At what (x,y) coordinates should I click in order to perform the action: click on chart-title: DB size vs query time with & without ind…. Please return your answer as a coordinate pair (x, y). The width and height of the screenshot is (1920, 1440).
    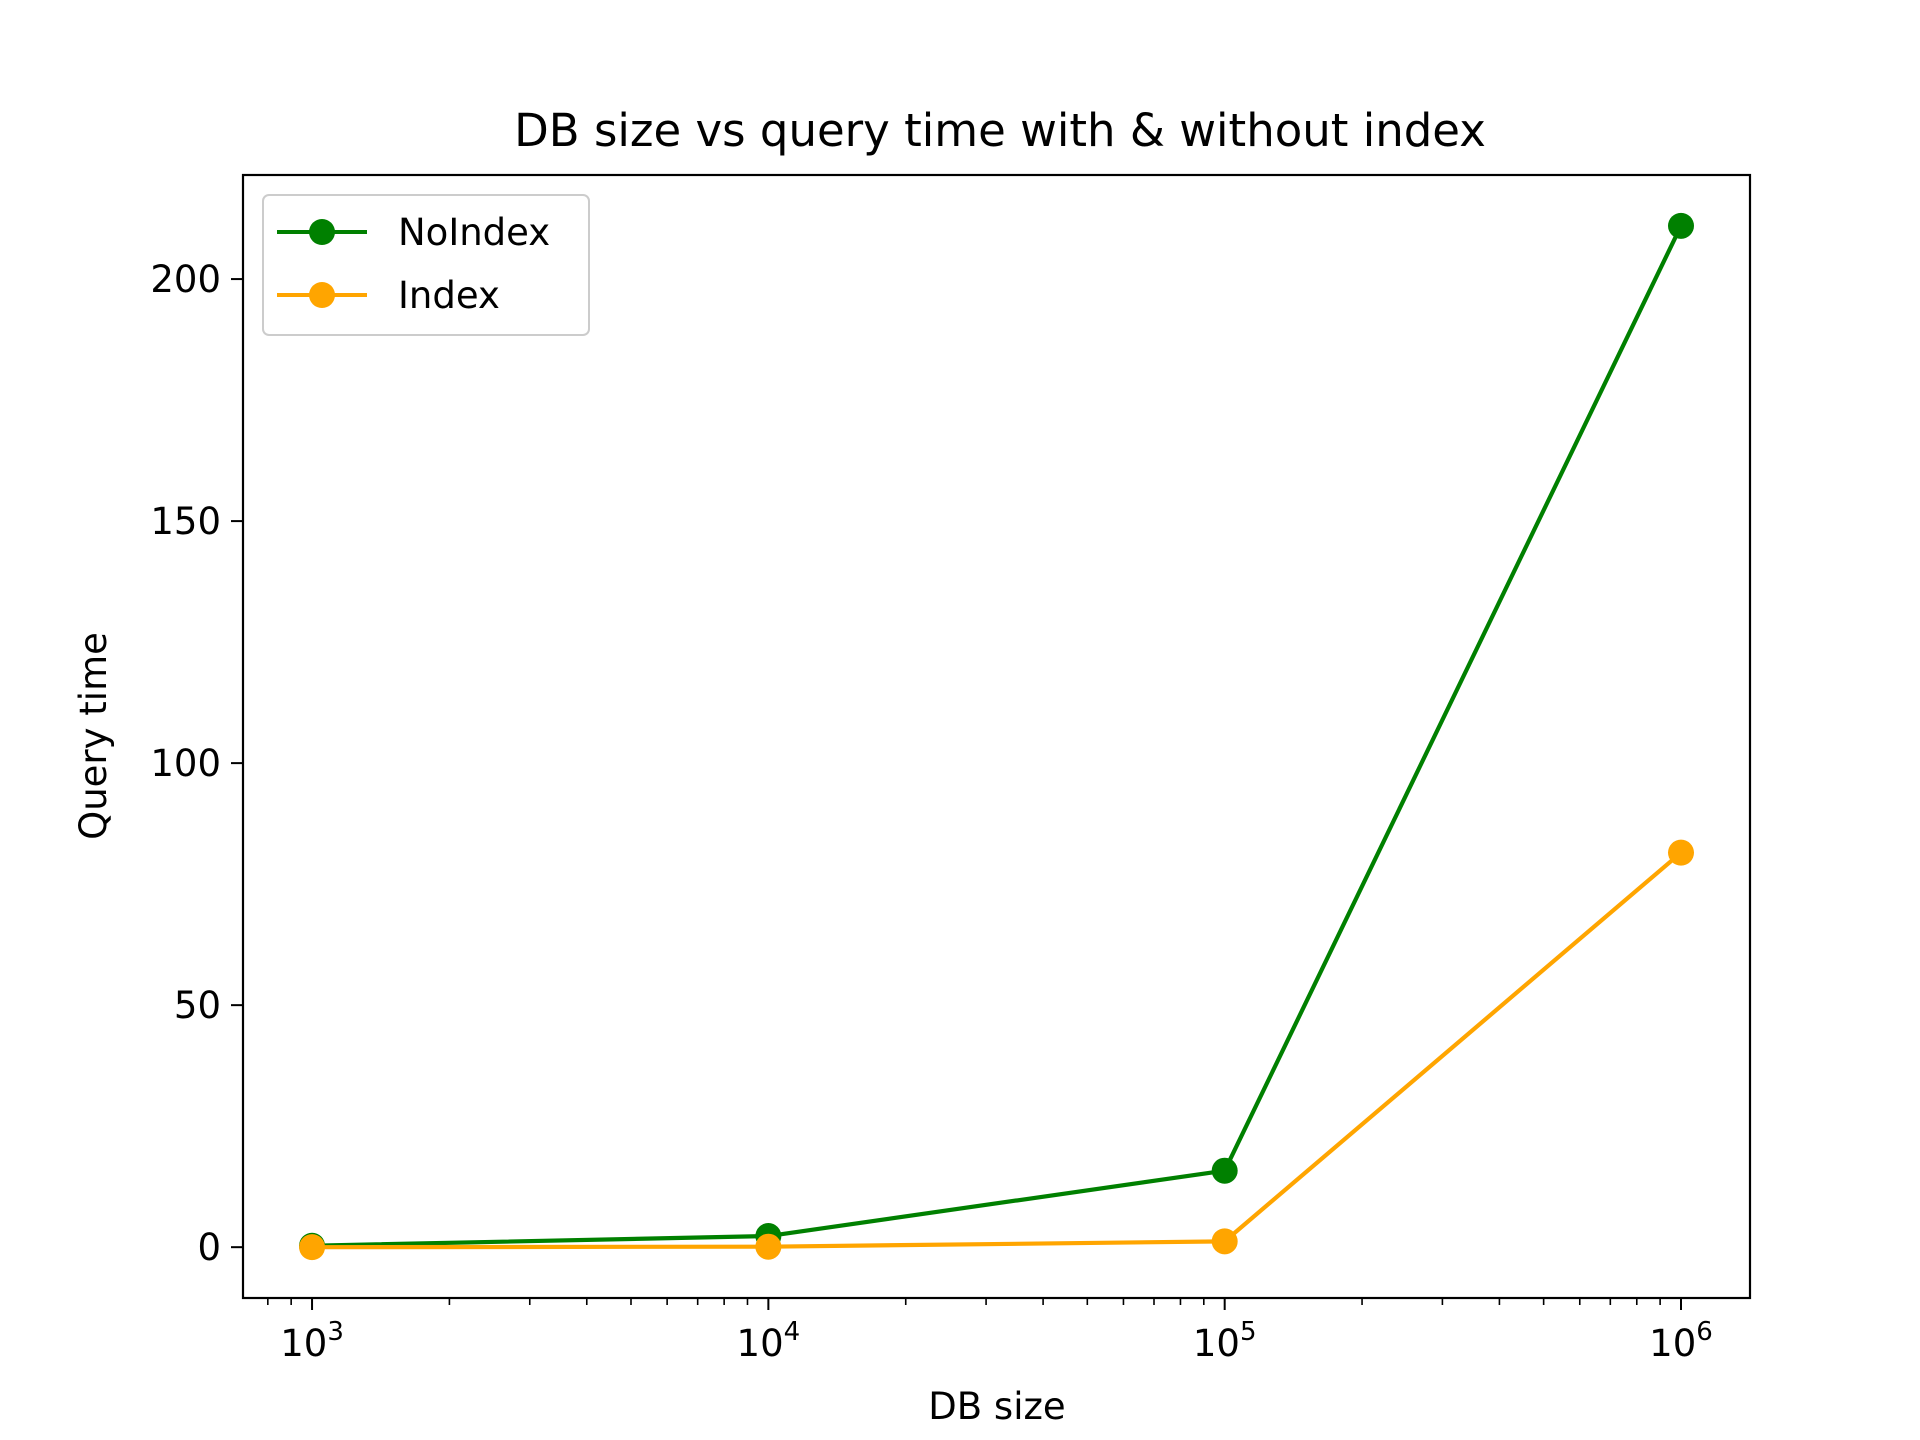
    Looking at the image, I should click on (1000, 130).